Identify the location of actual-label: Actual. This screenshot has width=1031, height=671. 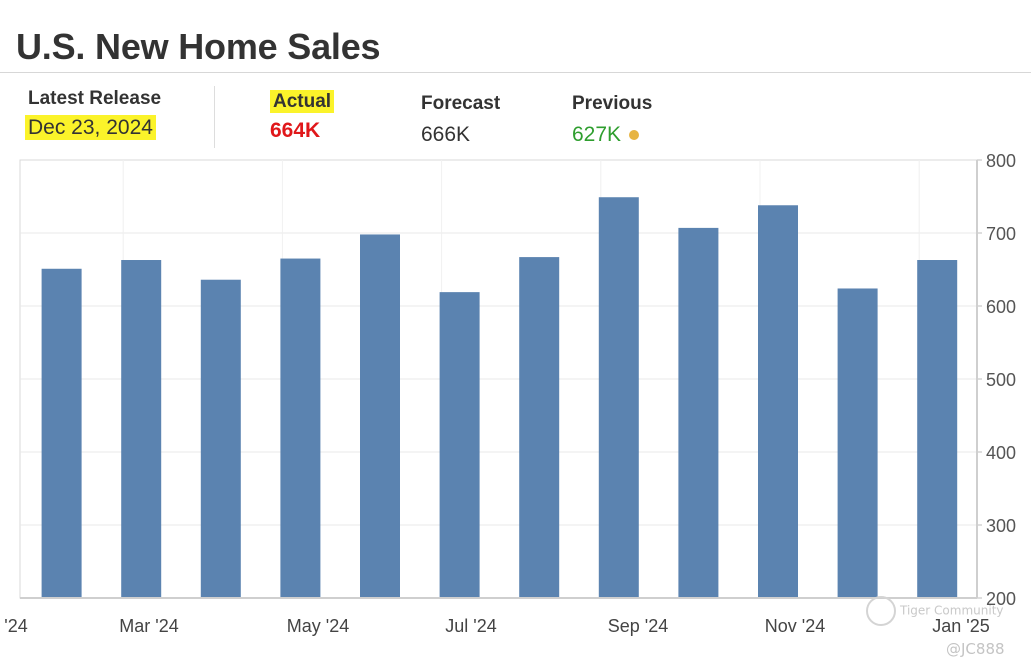
(302, 101).